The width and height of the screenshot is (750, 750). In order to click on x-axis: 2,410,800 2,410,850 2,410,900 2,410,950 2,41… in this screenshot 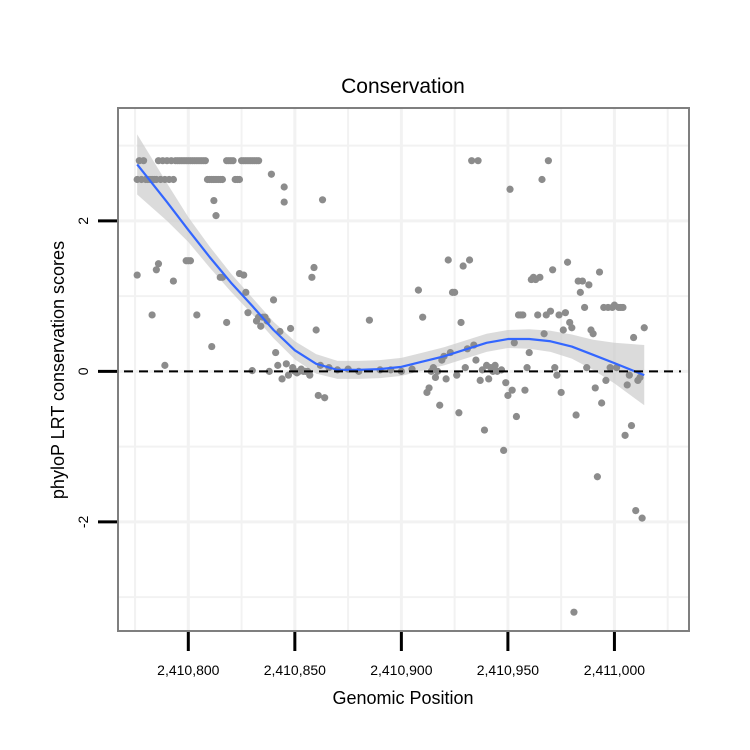, I will do `click(401, 655)`.